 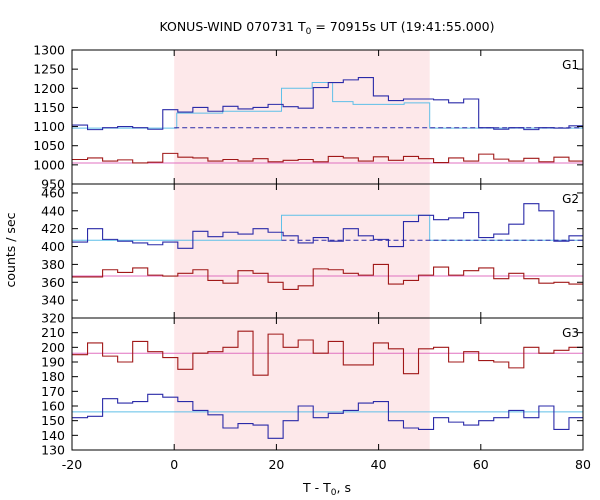 What do you see at coordinates (53, 435) in the screenshot?
I see `y-tick-label: 140` at bounding box center [53, 435].